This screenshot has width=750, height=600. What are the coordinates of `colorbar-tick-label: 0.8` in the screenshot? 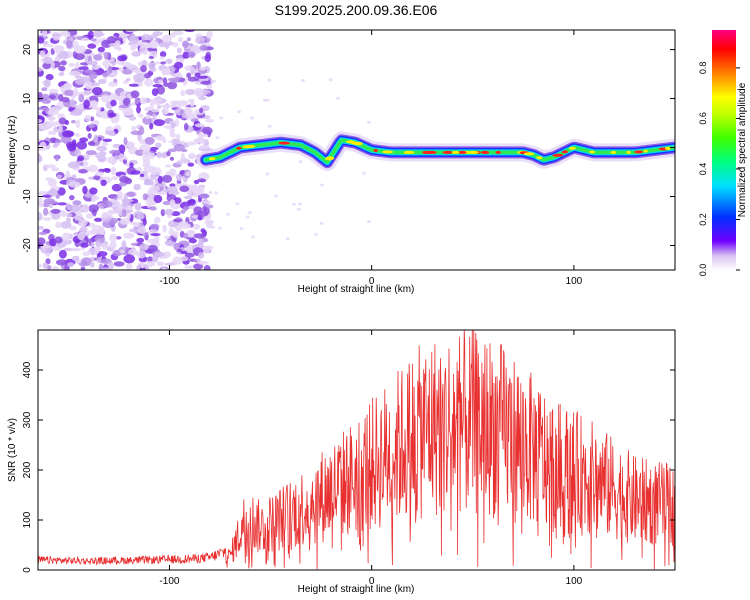 It's located at (703, 68).